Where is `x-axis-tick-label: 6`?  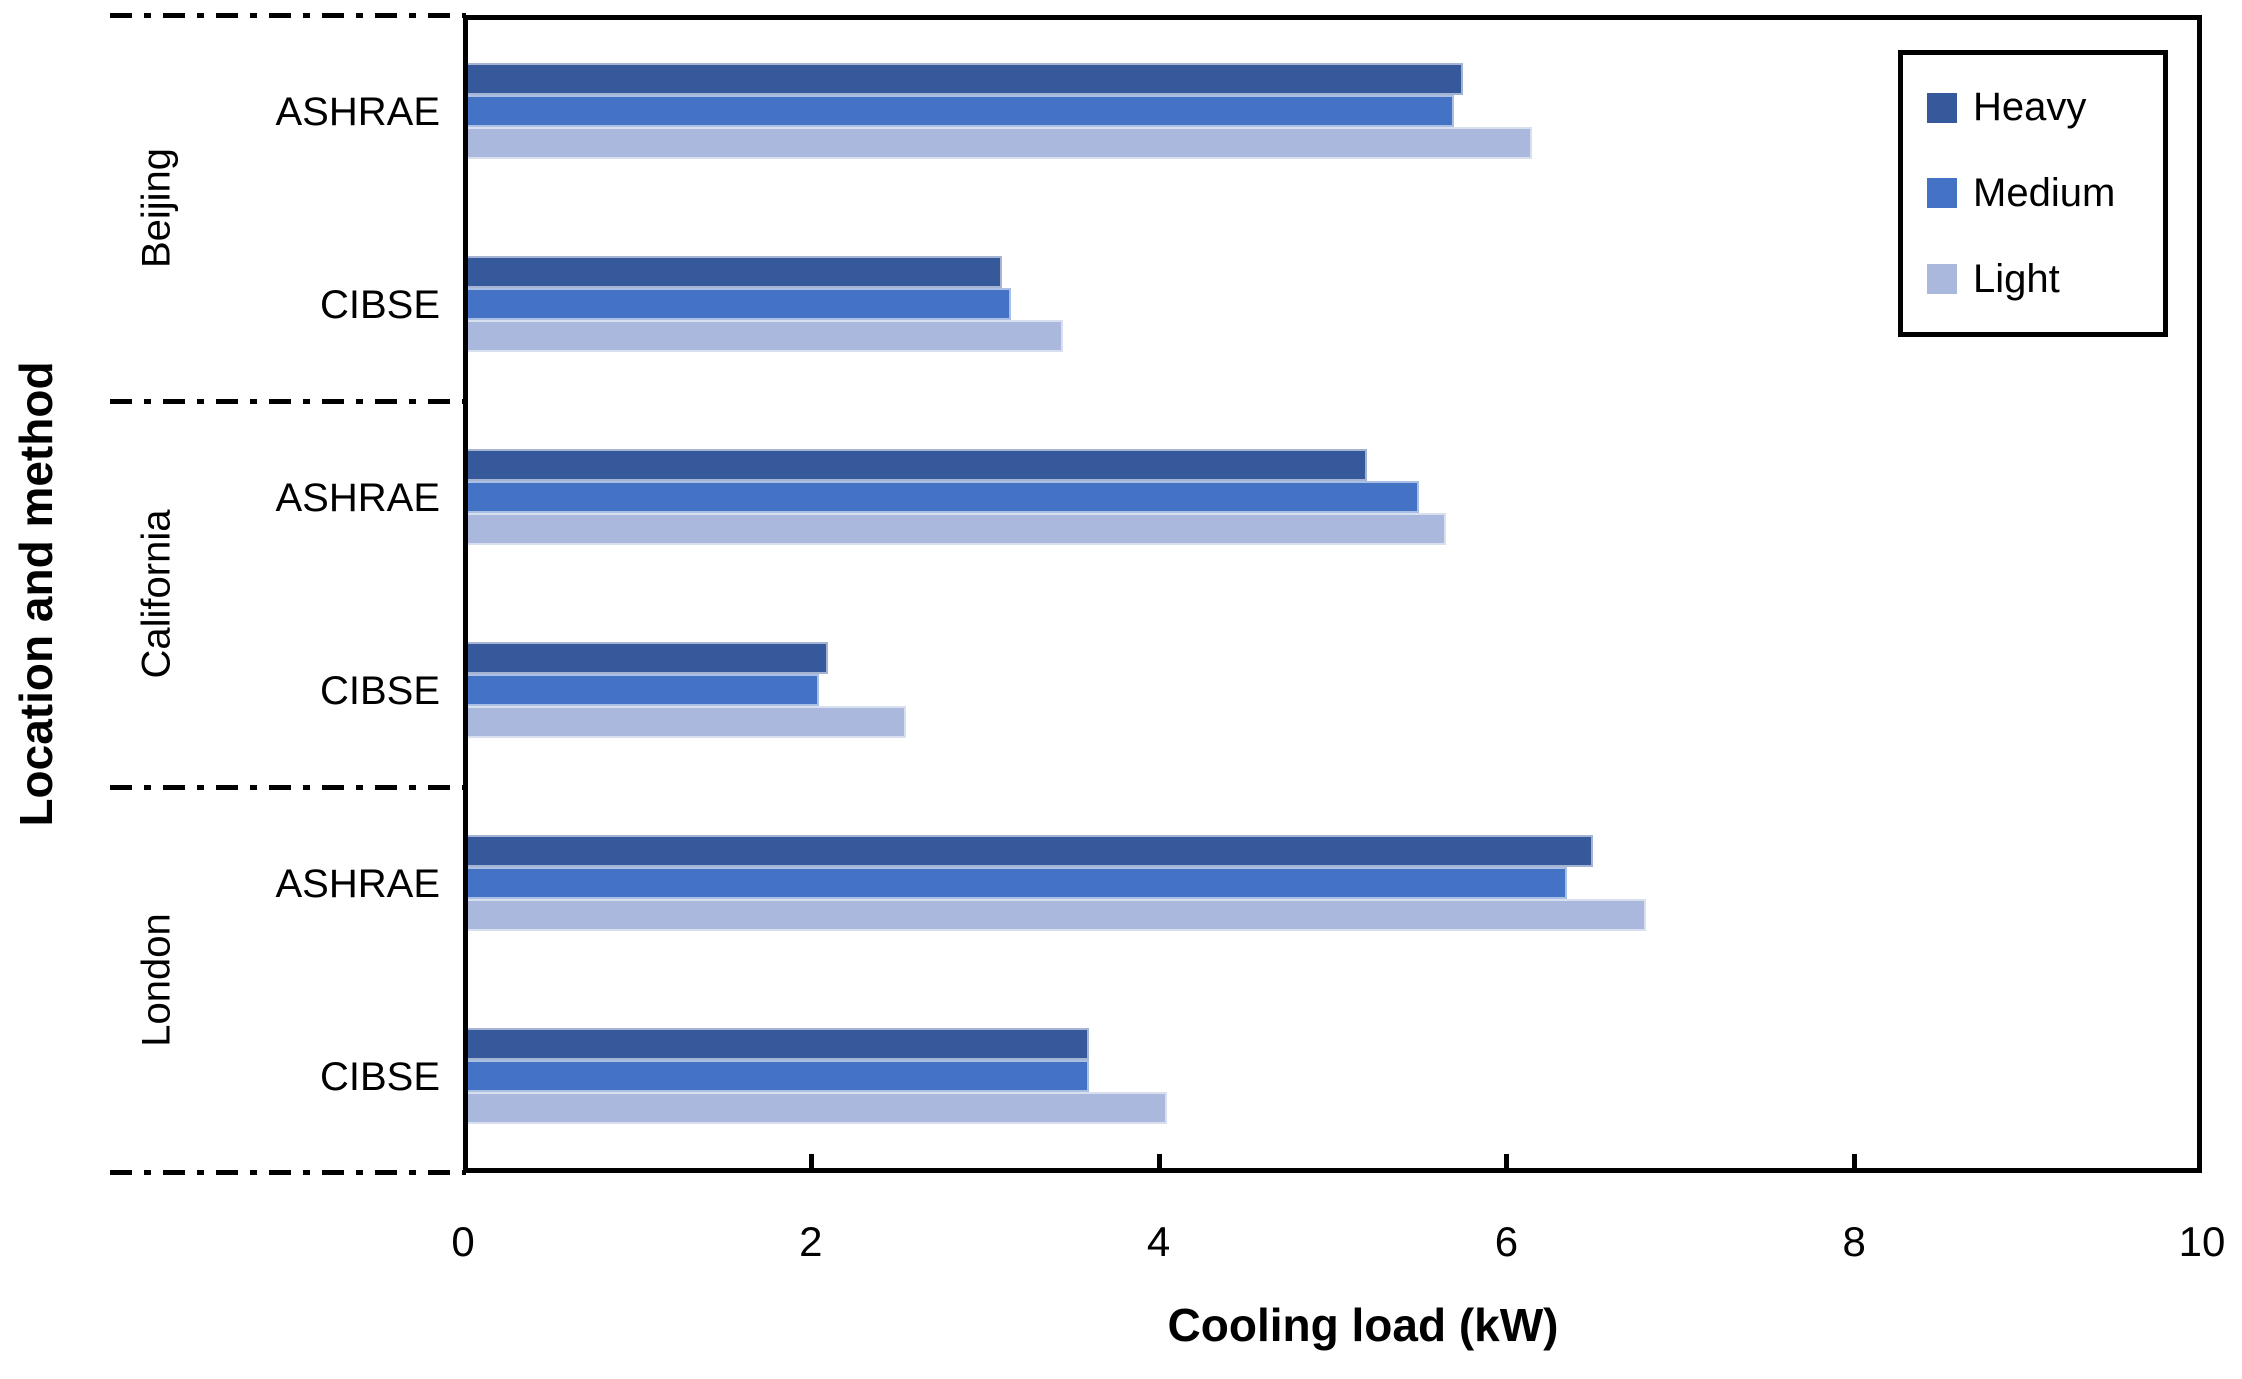 x-axis-tick-label: 6 is located at coordinates (1506, 1241).